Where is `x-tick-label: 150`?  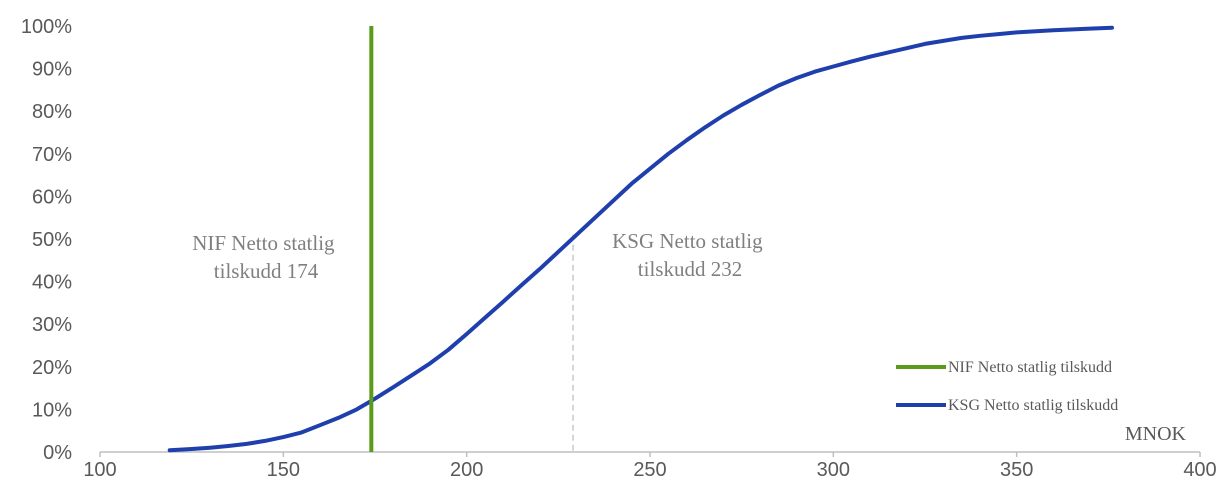
x-tick-label: 150 is located at coordinates (283, 470).